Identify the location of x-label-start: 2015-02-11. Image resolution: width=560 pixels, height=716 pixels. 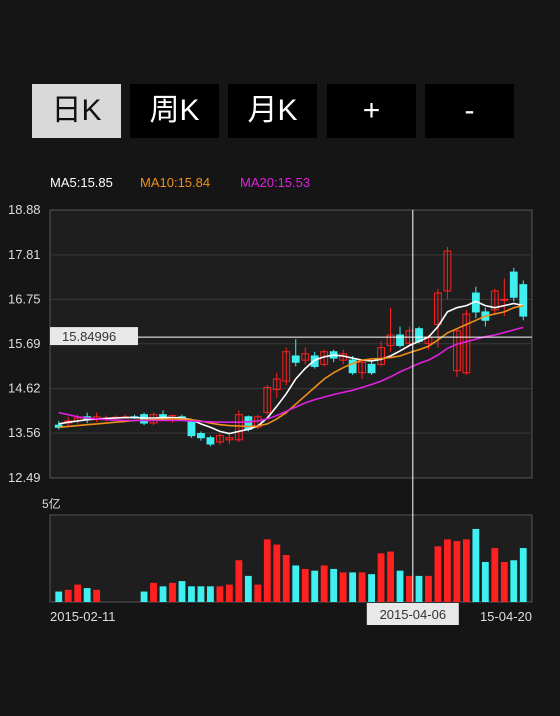
(83, 616).